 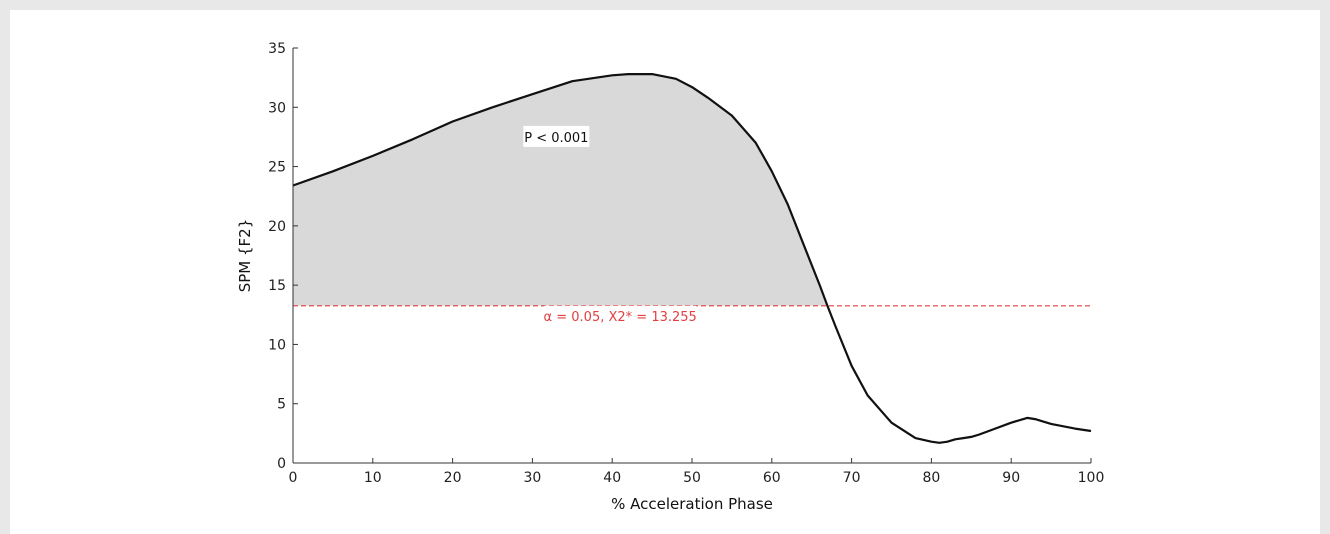 I want to click on x-tick-label: 20, so click(x=453, y=478).